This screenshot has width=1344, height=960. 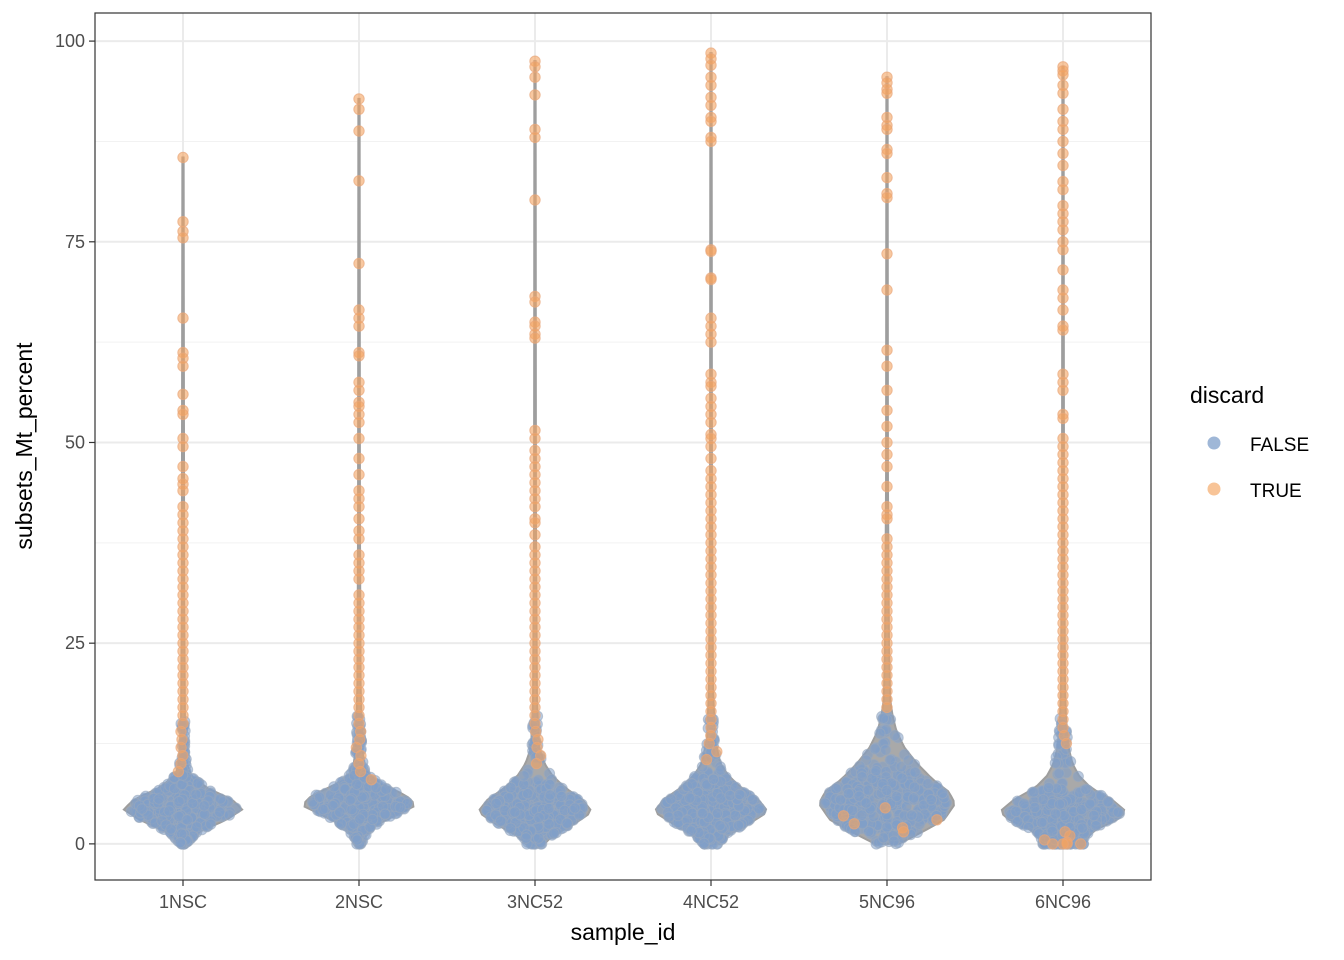 I want to click on x-tick-label: 3NC52, so click(x=535, y=902).